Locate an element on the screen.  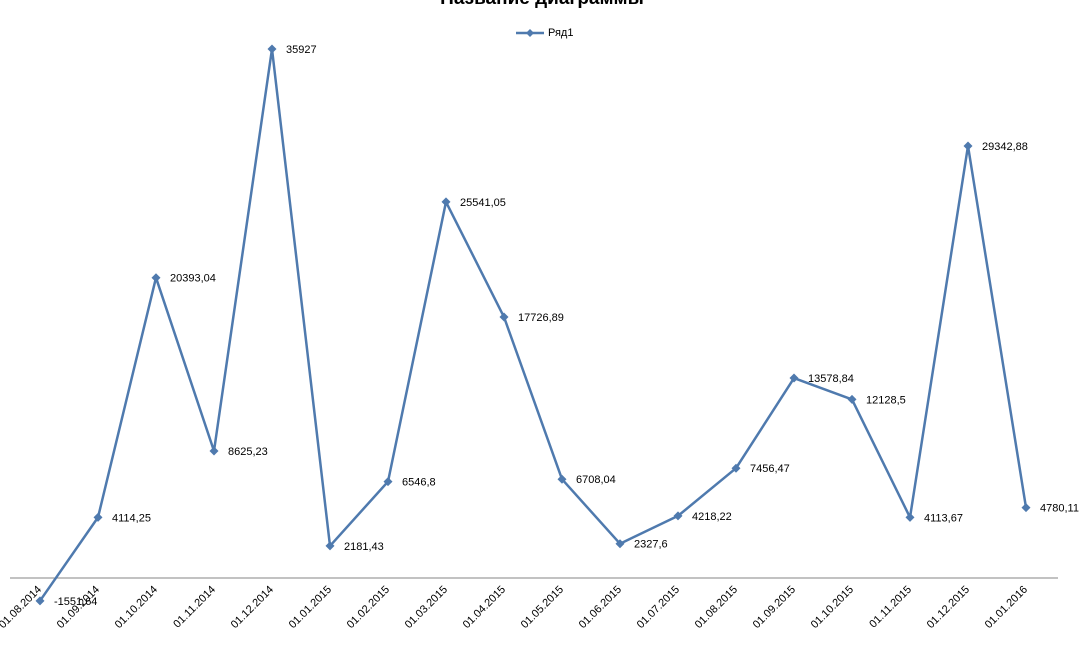
data-label: 2327,6 is located at coordinates (651, 545).